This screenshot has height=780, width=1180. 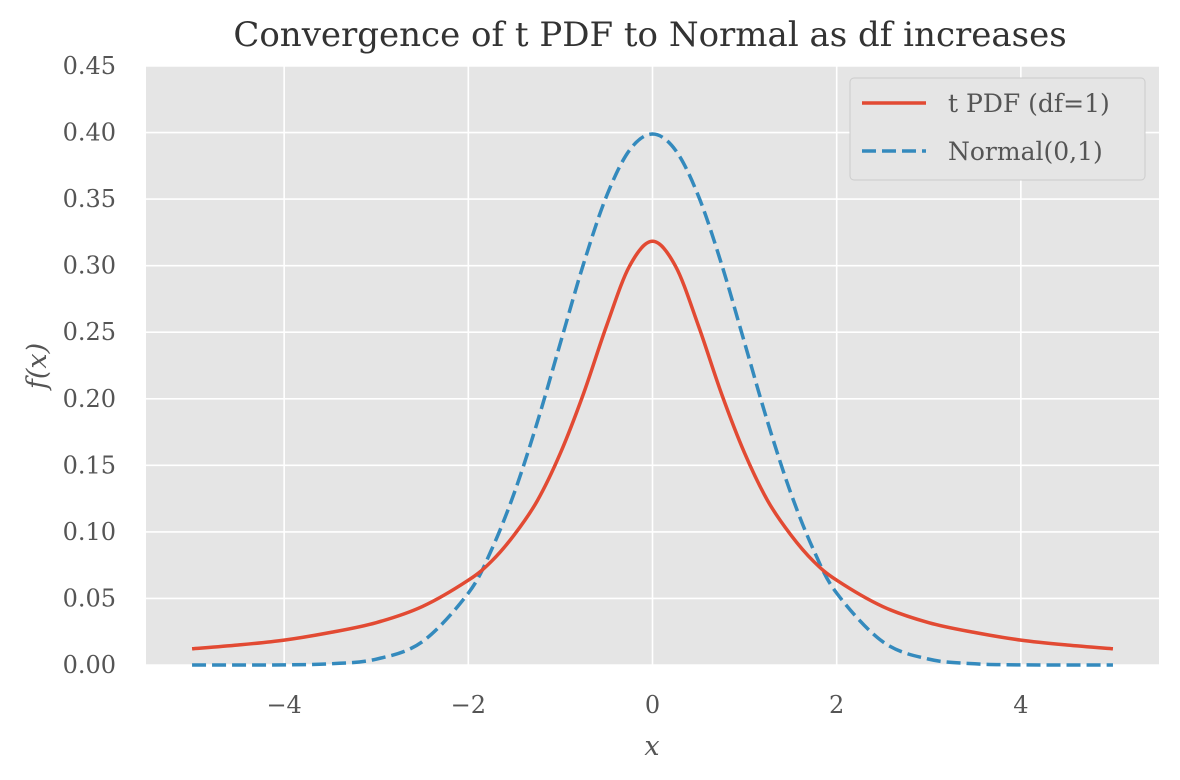 What do you see at coordinates (89, 332) in the screenshot?
I see `y-tick-label: 0.25` at bounding box center [89, 332].